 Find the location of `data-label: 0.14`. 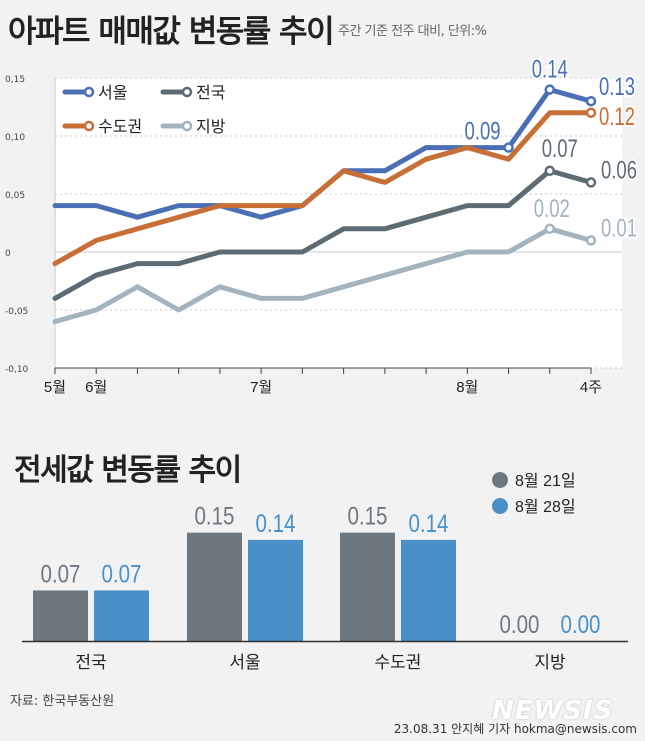

data-label: 0.14 is located at coordinates (550, 70).